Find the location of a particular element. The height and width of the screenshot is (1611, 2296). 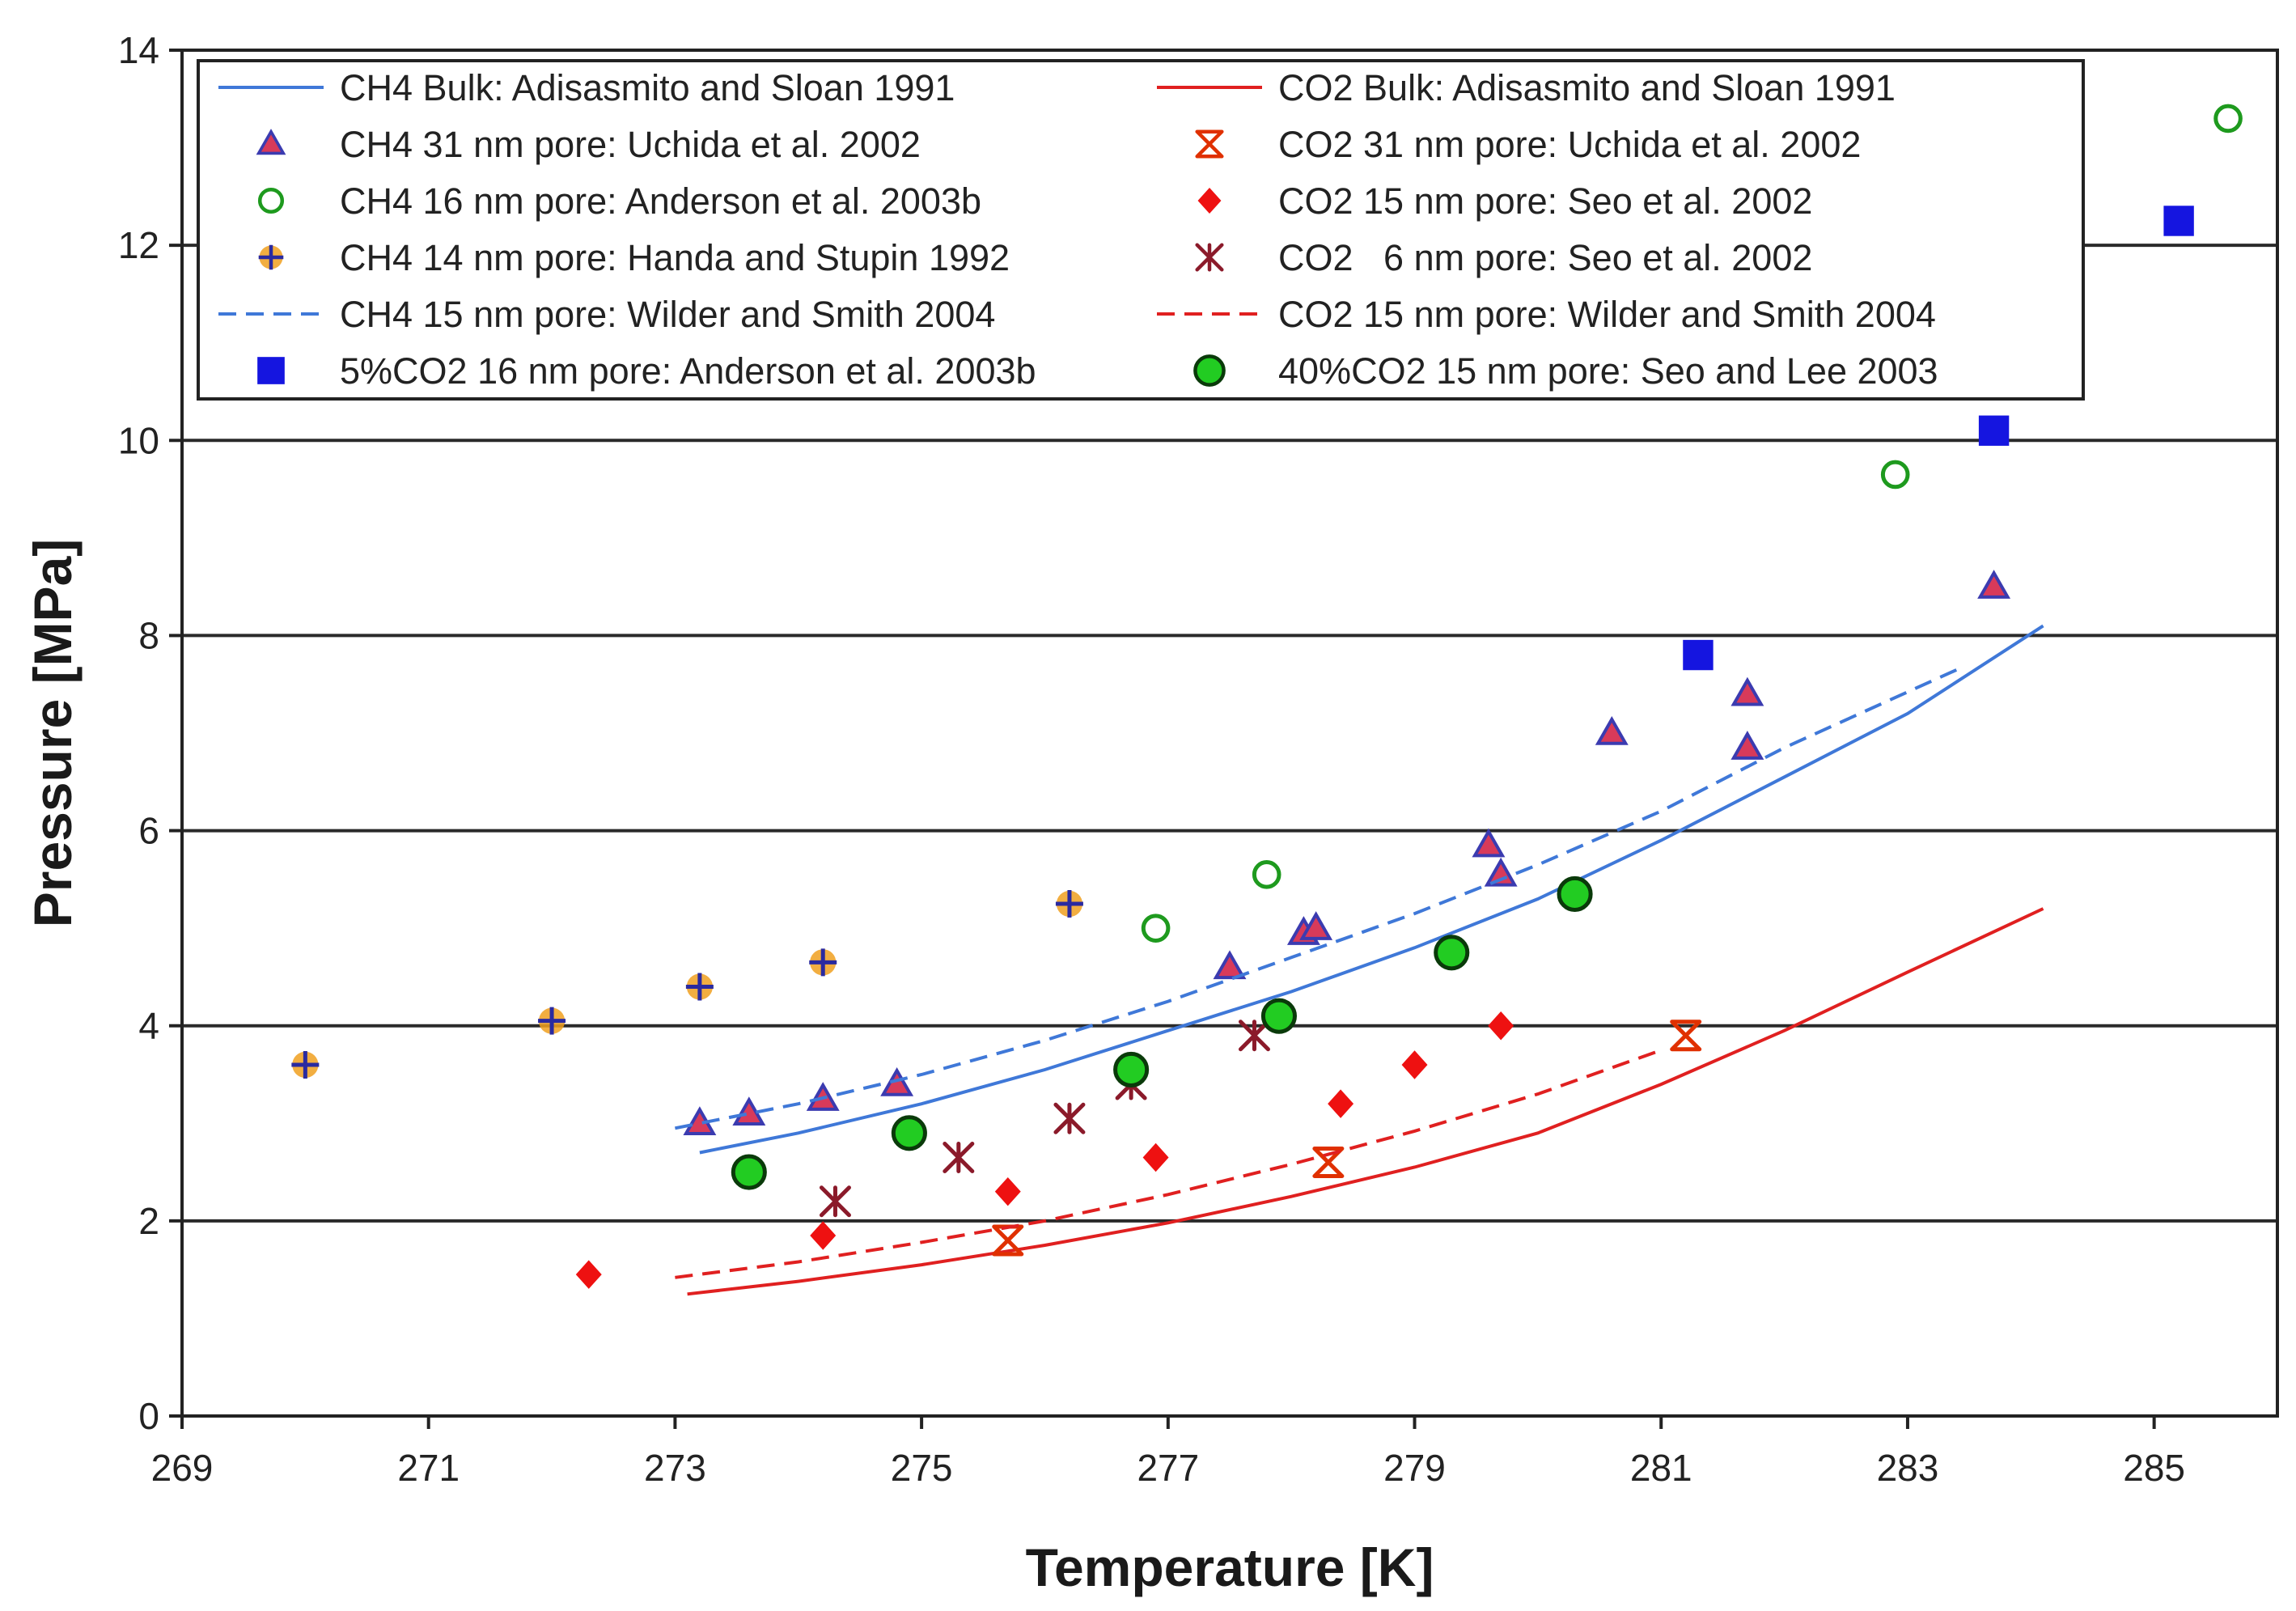

legend-entry: CO2 15 nm pore: Seo et al. 2002 is located at coordinates (1504, 201).